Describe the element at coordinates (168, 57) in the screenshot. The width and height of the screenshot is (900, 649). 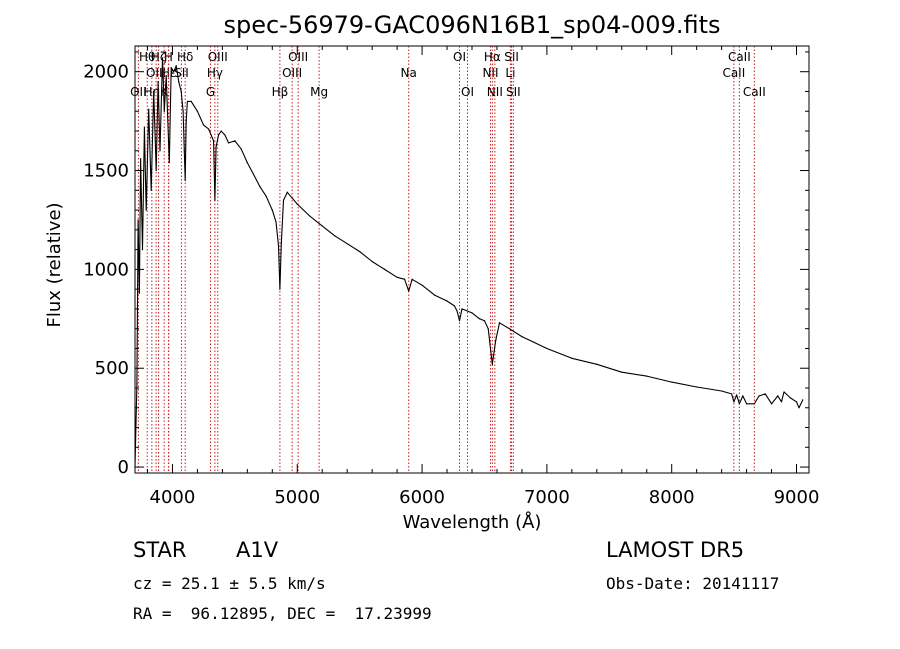
I see `line-marker-label: H` at that location.